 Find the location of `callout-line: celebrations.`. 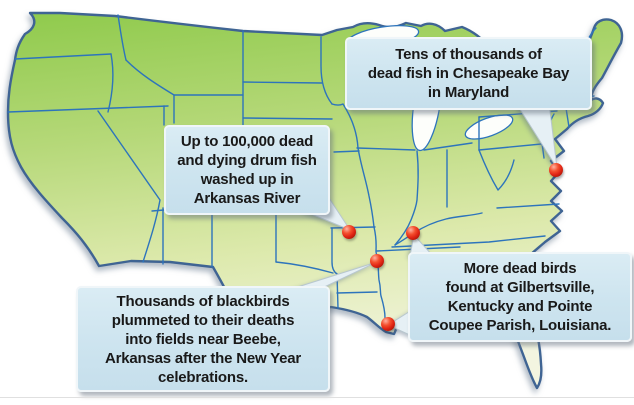

callout-line: celebrations. is located at coordinates (203, 377).